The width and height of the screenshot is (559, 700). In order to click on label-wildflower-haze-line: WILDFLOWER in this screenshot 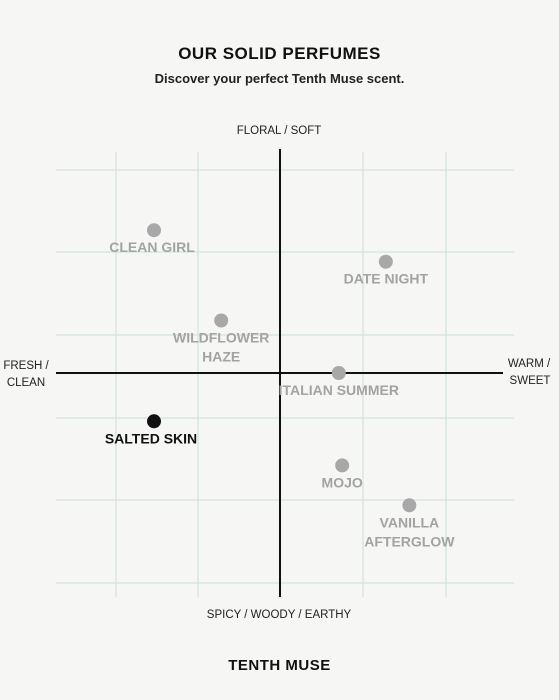, I will do `click(221, 338)`.